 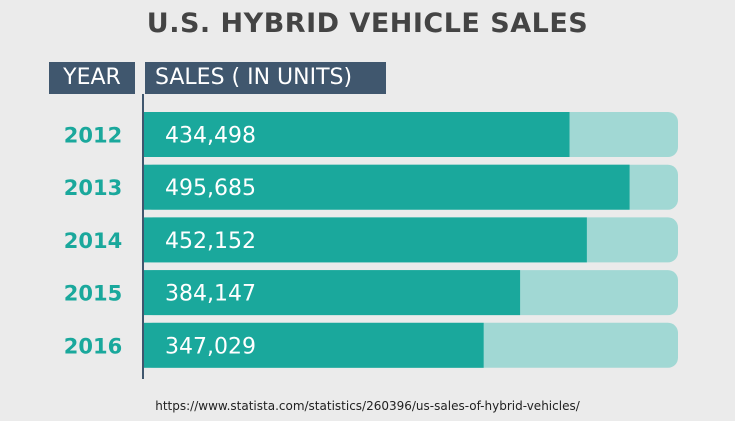 I want to click on value-label-2015: 384,147, so click(x=210, y=294).